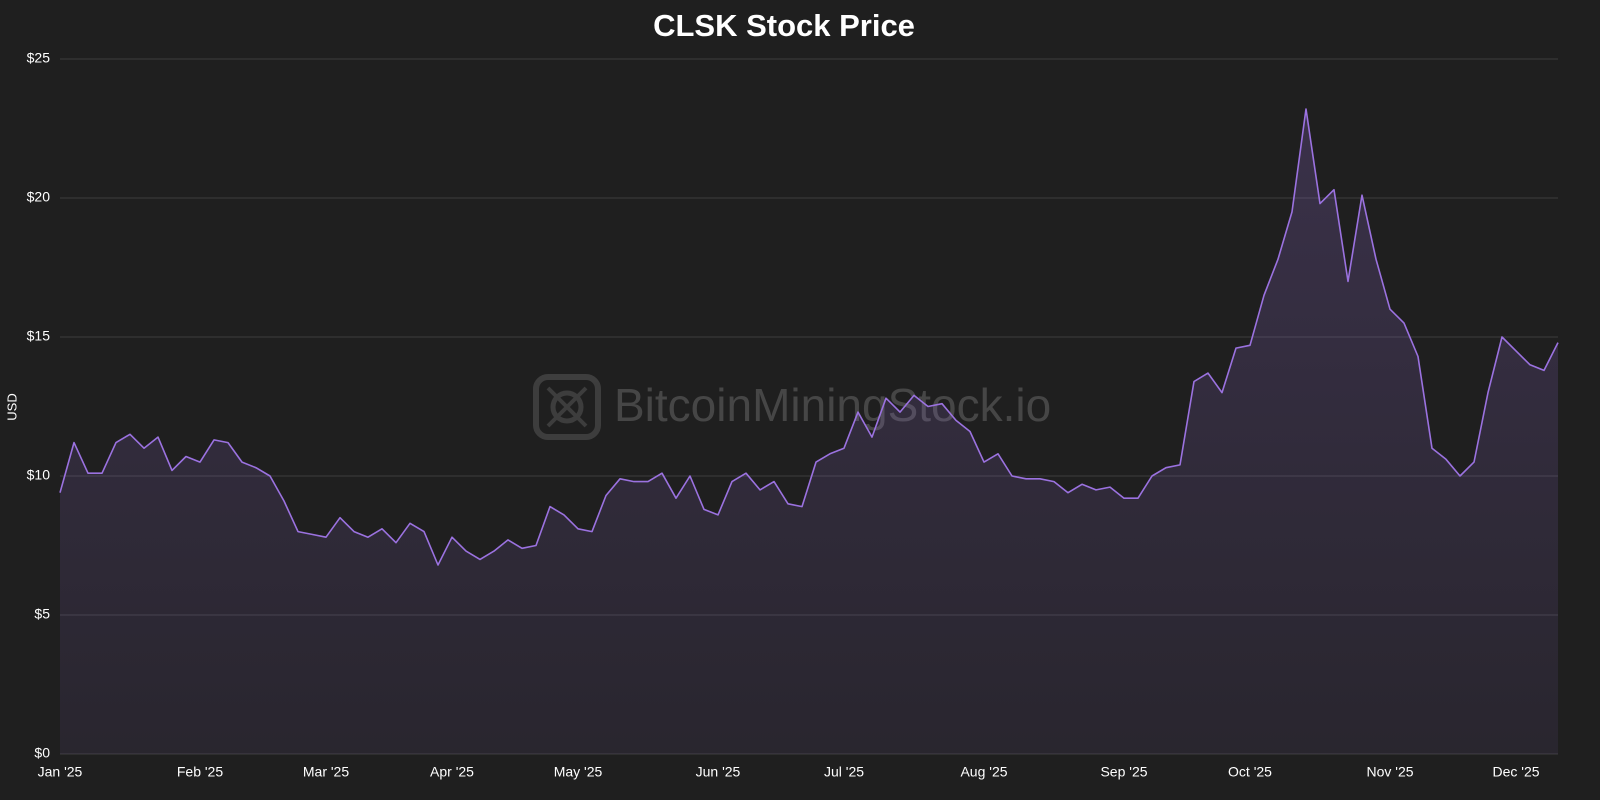  I want to click on watermark-icon, so click(567, 407).